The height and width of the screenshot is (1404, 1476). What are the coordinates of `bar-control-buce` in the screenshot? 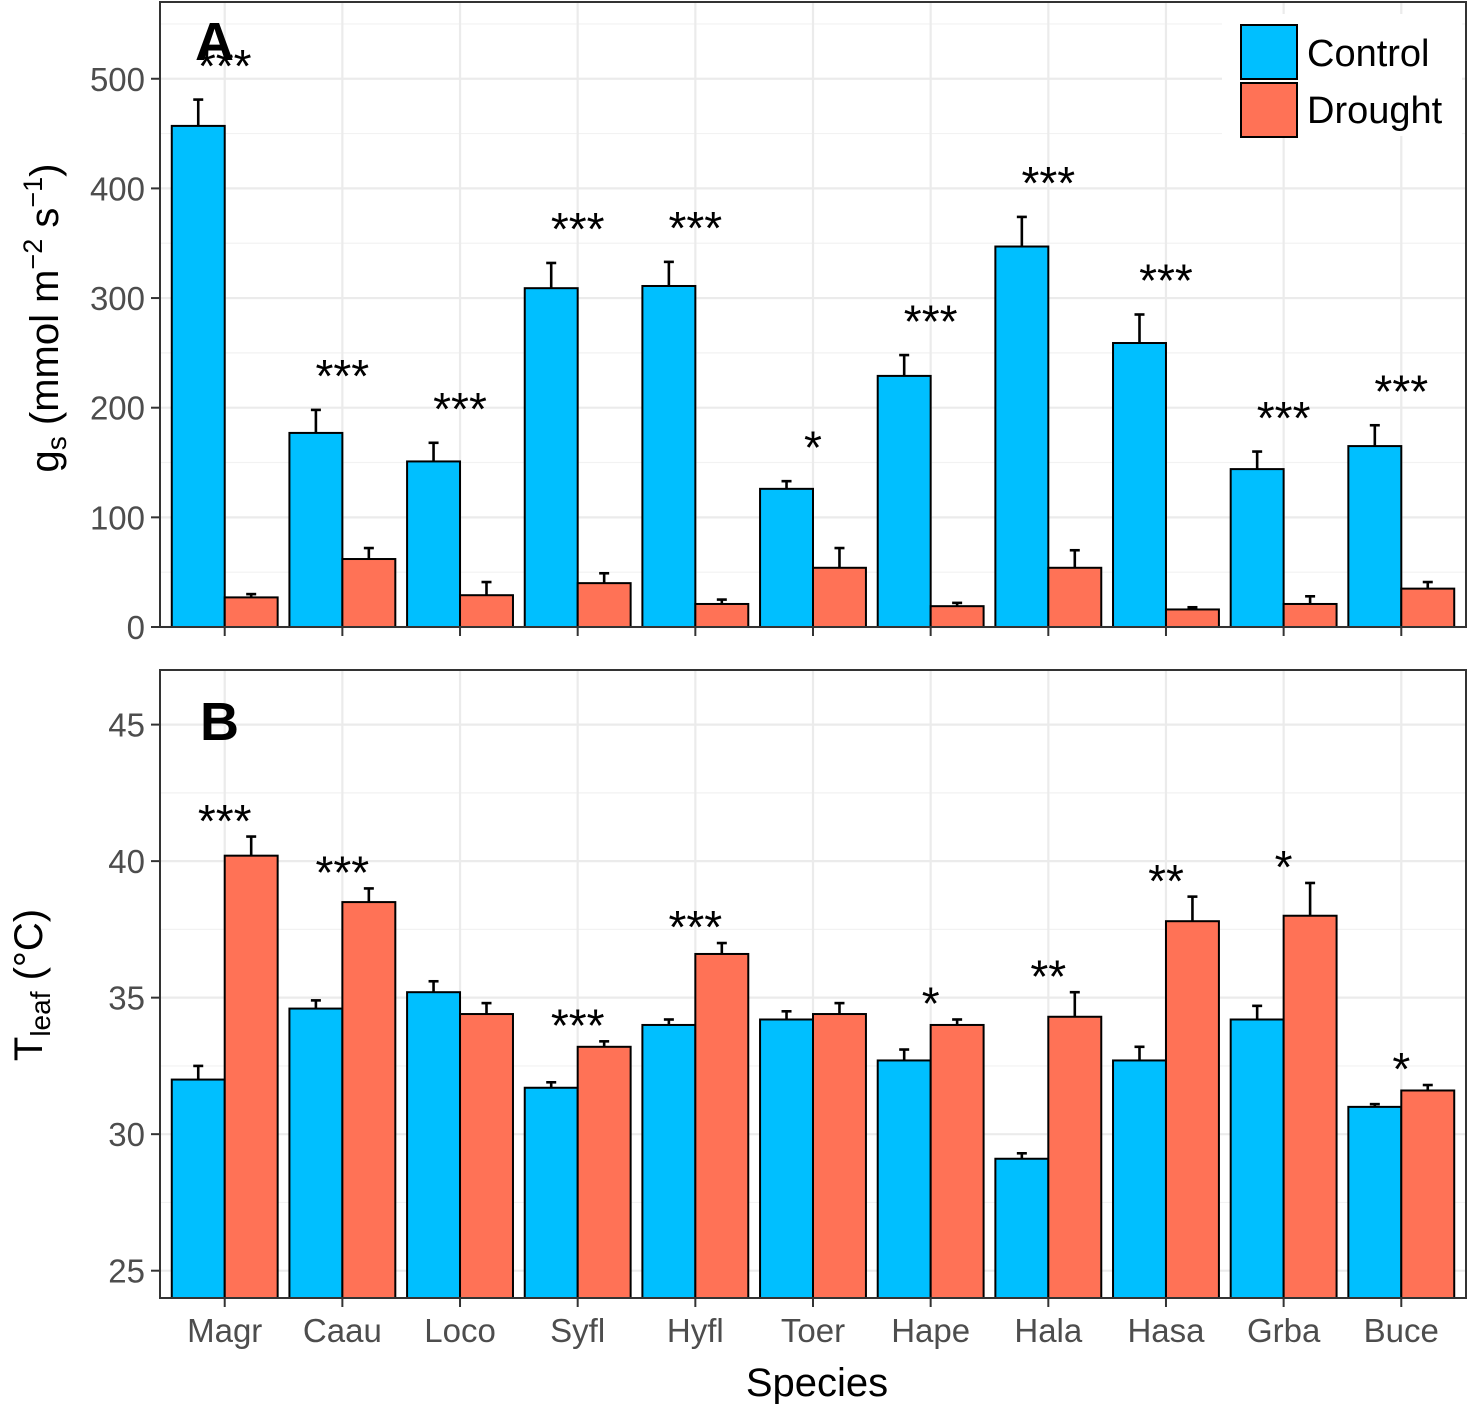 It's located at (1375, 1202).